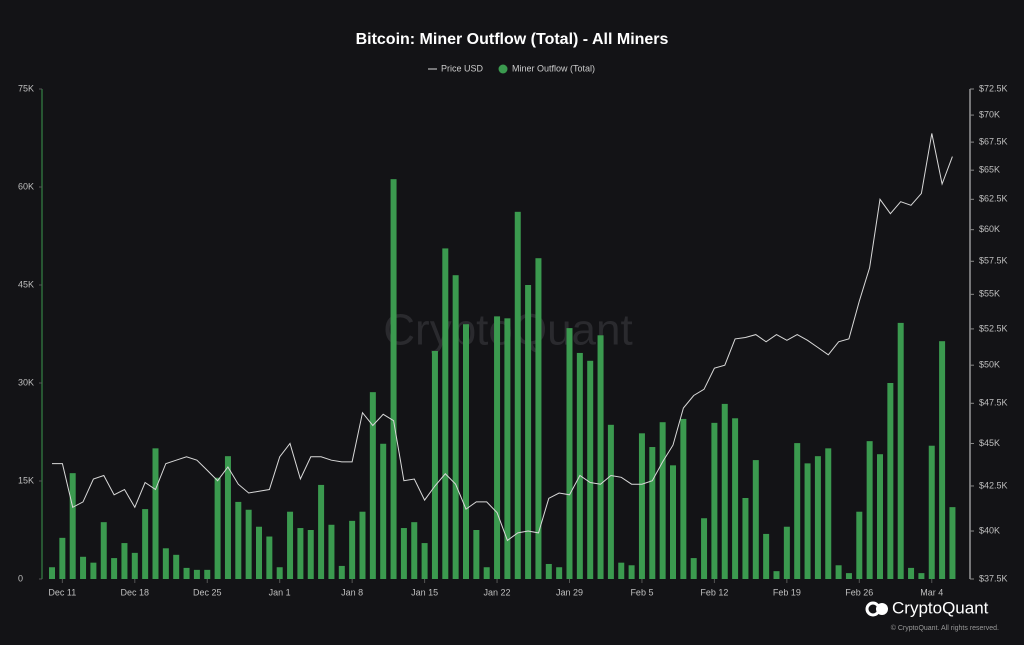 Image resolution: width=1024 pixels, height=645 pixels. What do you see at coordinates (993, 578) in the screenshot?
I see `y2-tick-label: $37.5K` at bounding box center [993, 578].